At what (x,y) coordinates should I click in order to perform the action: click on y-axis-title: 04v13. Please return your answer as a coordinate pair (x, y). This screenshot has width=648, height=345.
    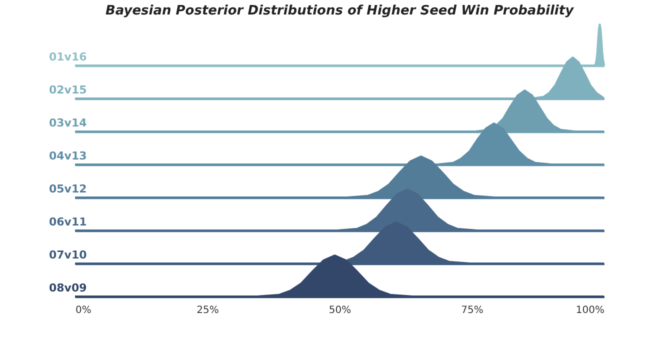
    Looking at the image, I should click on (68, 156).